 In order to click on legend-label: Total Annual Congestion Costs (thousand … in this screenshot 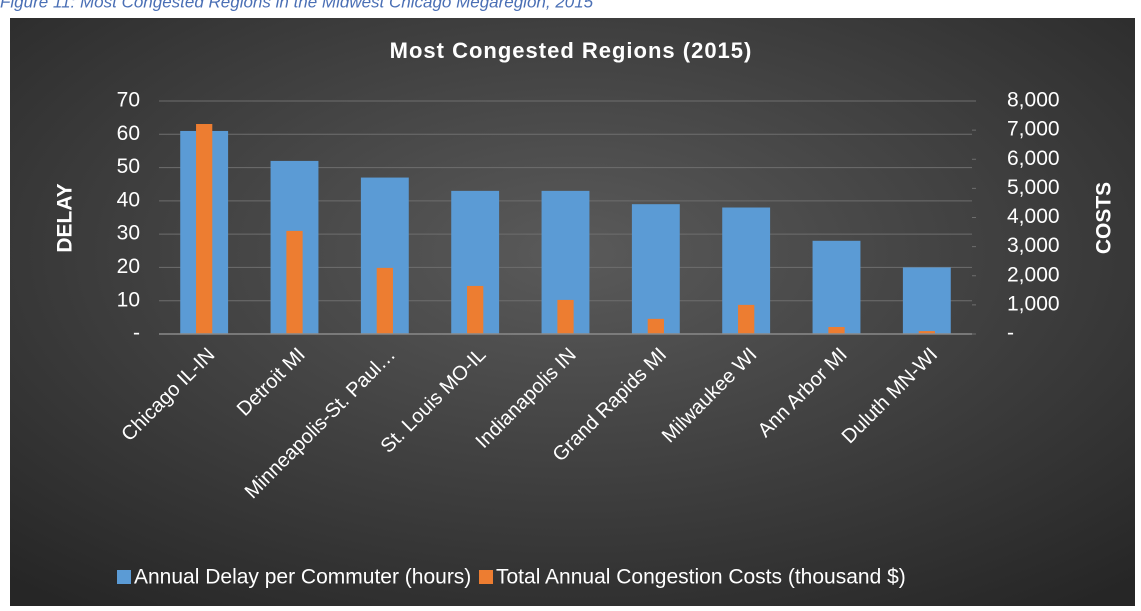, I will do `click(701, 577)`.